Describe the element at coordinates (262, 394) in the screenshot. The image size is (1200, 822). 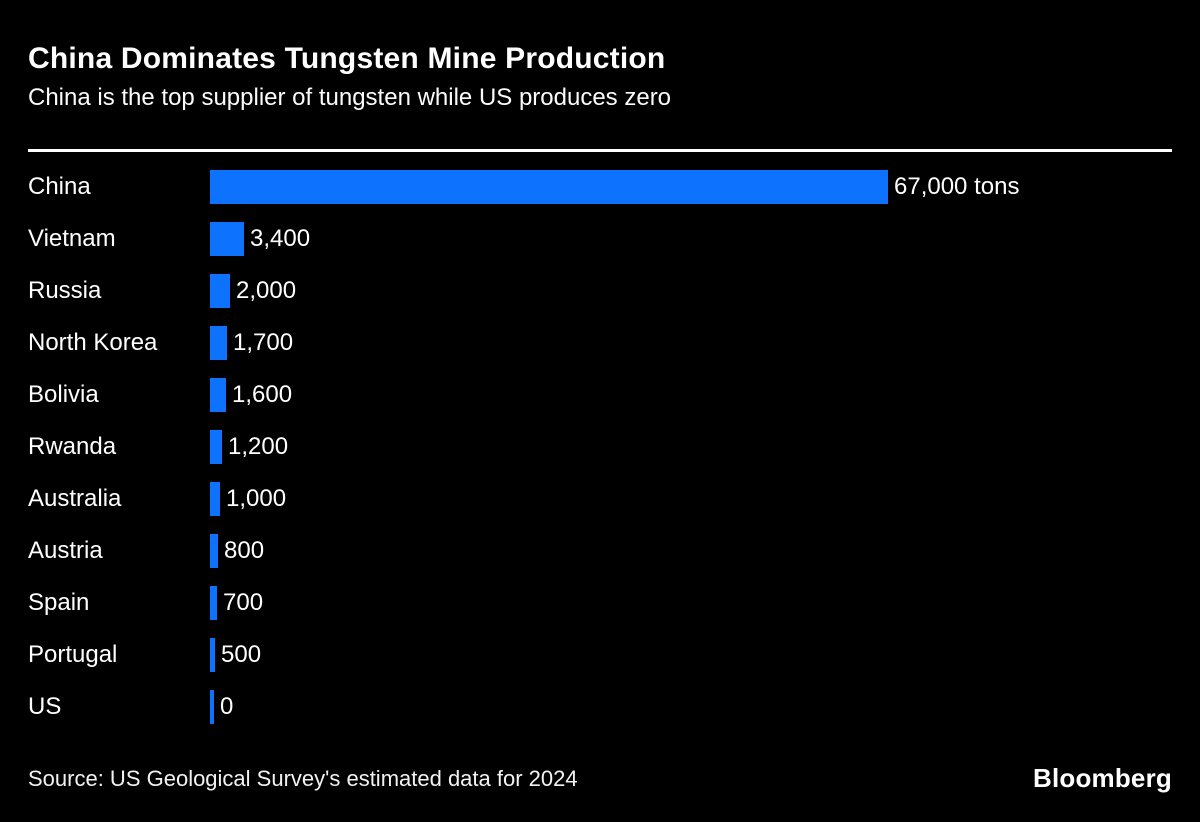
I see `value-label: 1,600` at that location.